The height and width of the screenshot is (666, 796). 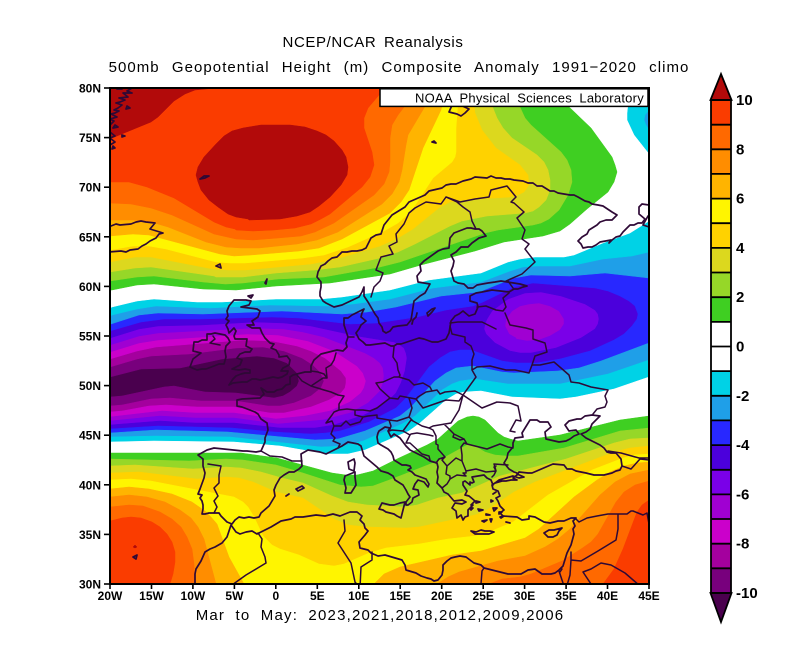 What do you see at coordinates (234, 596) in the screenshot?
I see `svg-text: 5W` at bounding box center [234, 596].